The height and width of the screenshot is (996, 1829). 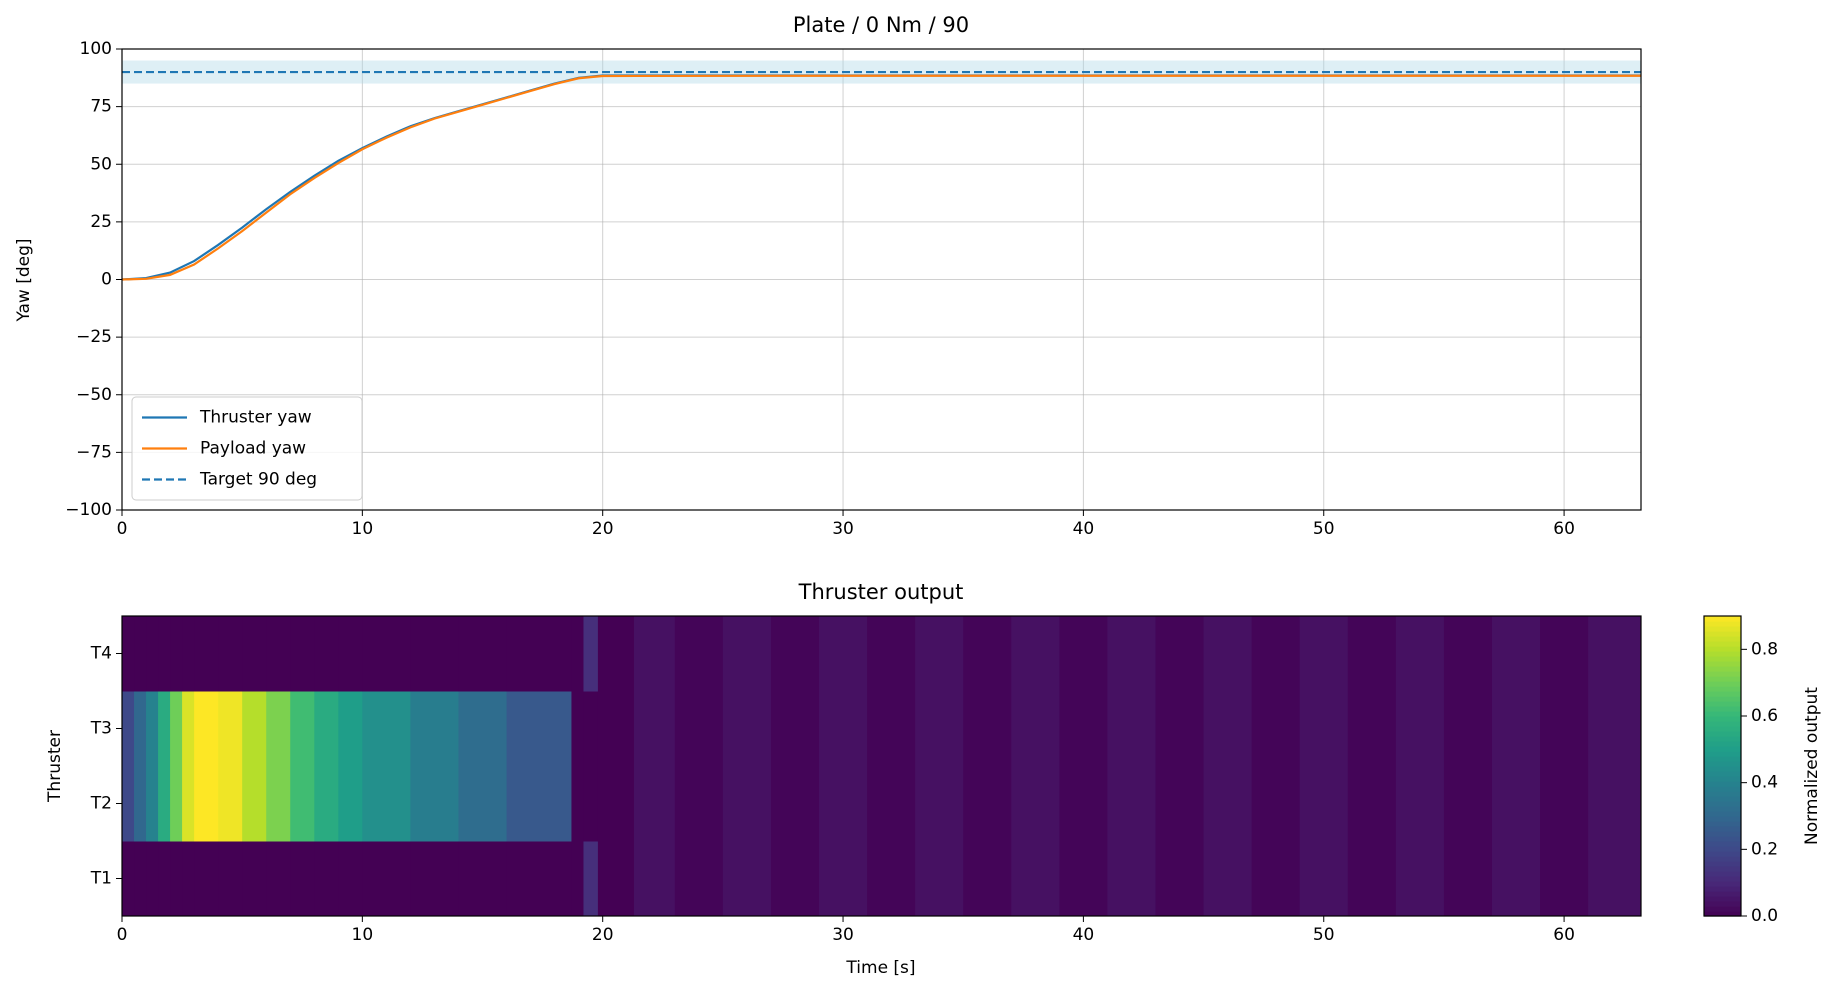 I want to click on x-tick-label: 10, so click(x=363, y=935).